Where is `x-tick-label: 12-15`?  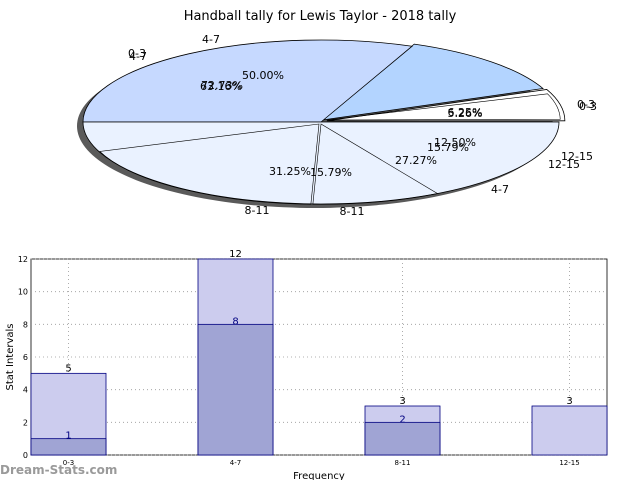
x-tick-label: 12-15 is located at coordinates (569, 463).